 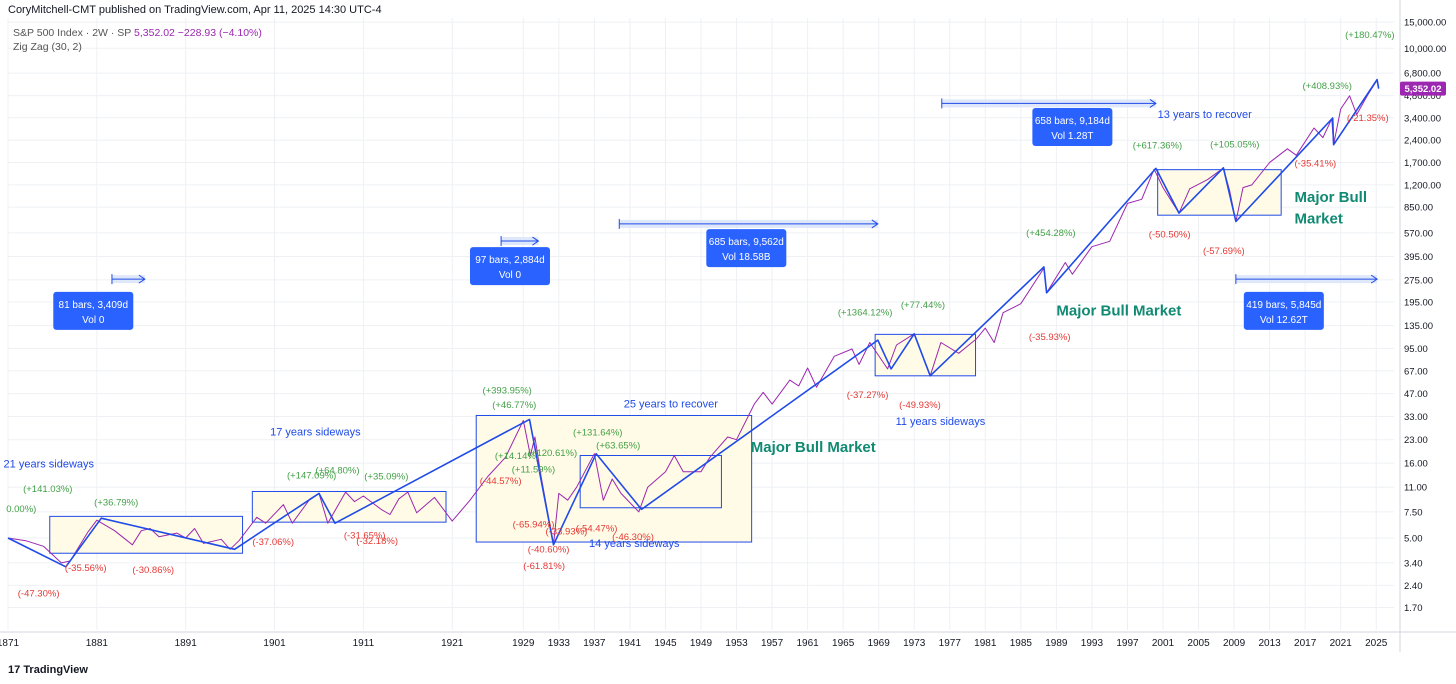 What do you see at coordinates (1368, 118) in the screenshot?
I see `zigzag-percent-label: (-21.35%)` at bounding box center [1368, 118].